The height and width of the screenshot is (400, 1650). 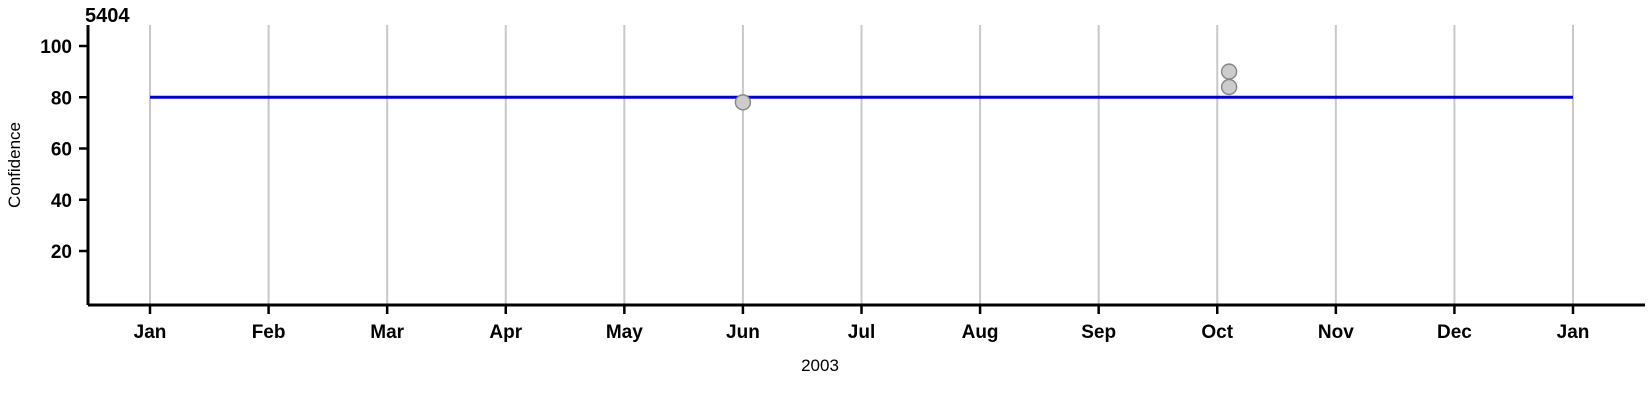 I want to click on y-tick-label: 20, so click(x=61, y=252).